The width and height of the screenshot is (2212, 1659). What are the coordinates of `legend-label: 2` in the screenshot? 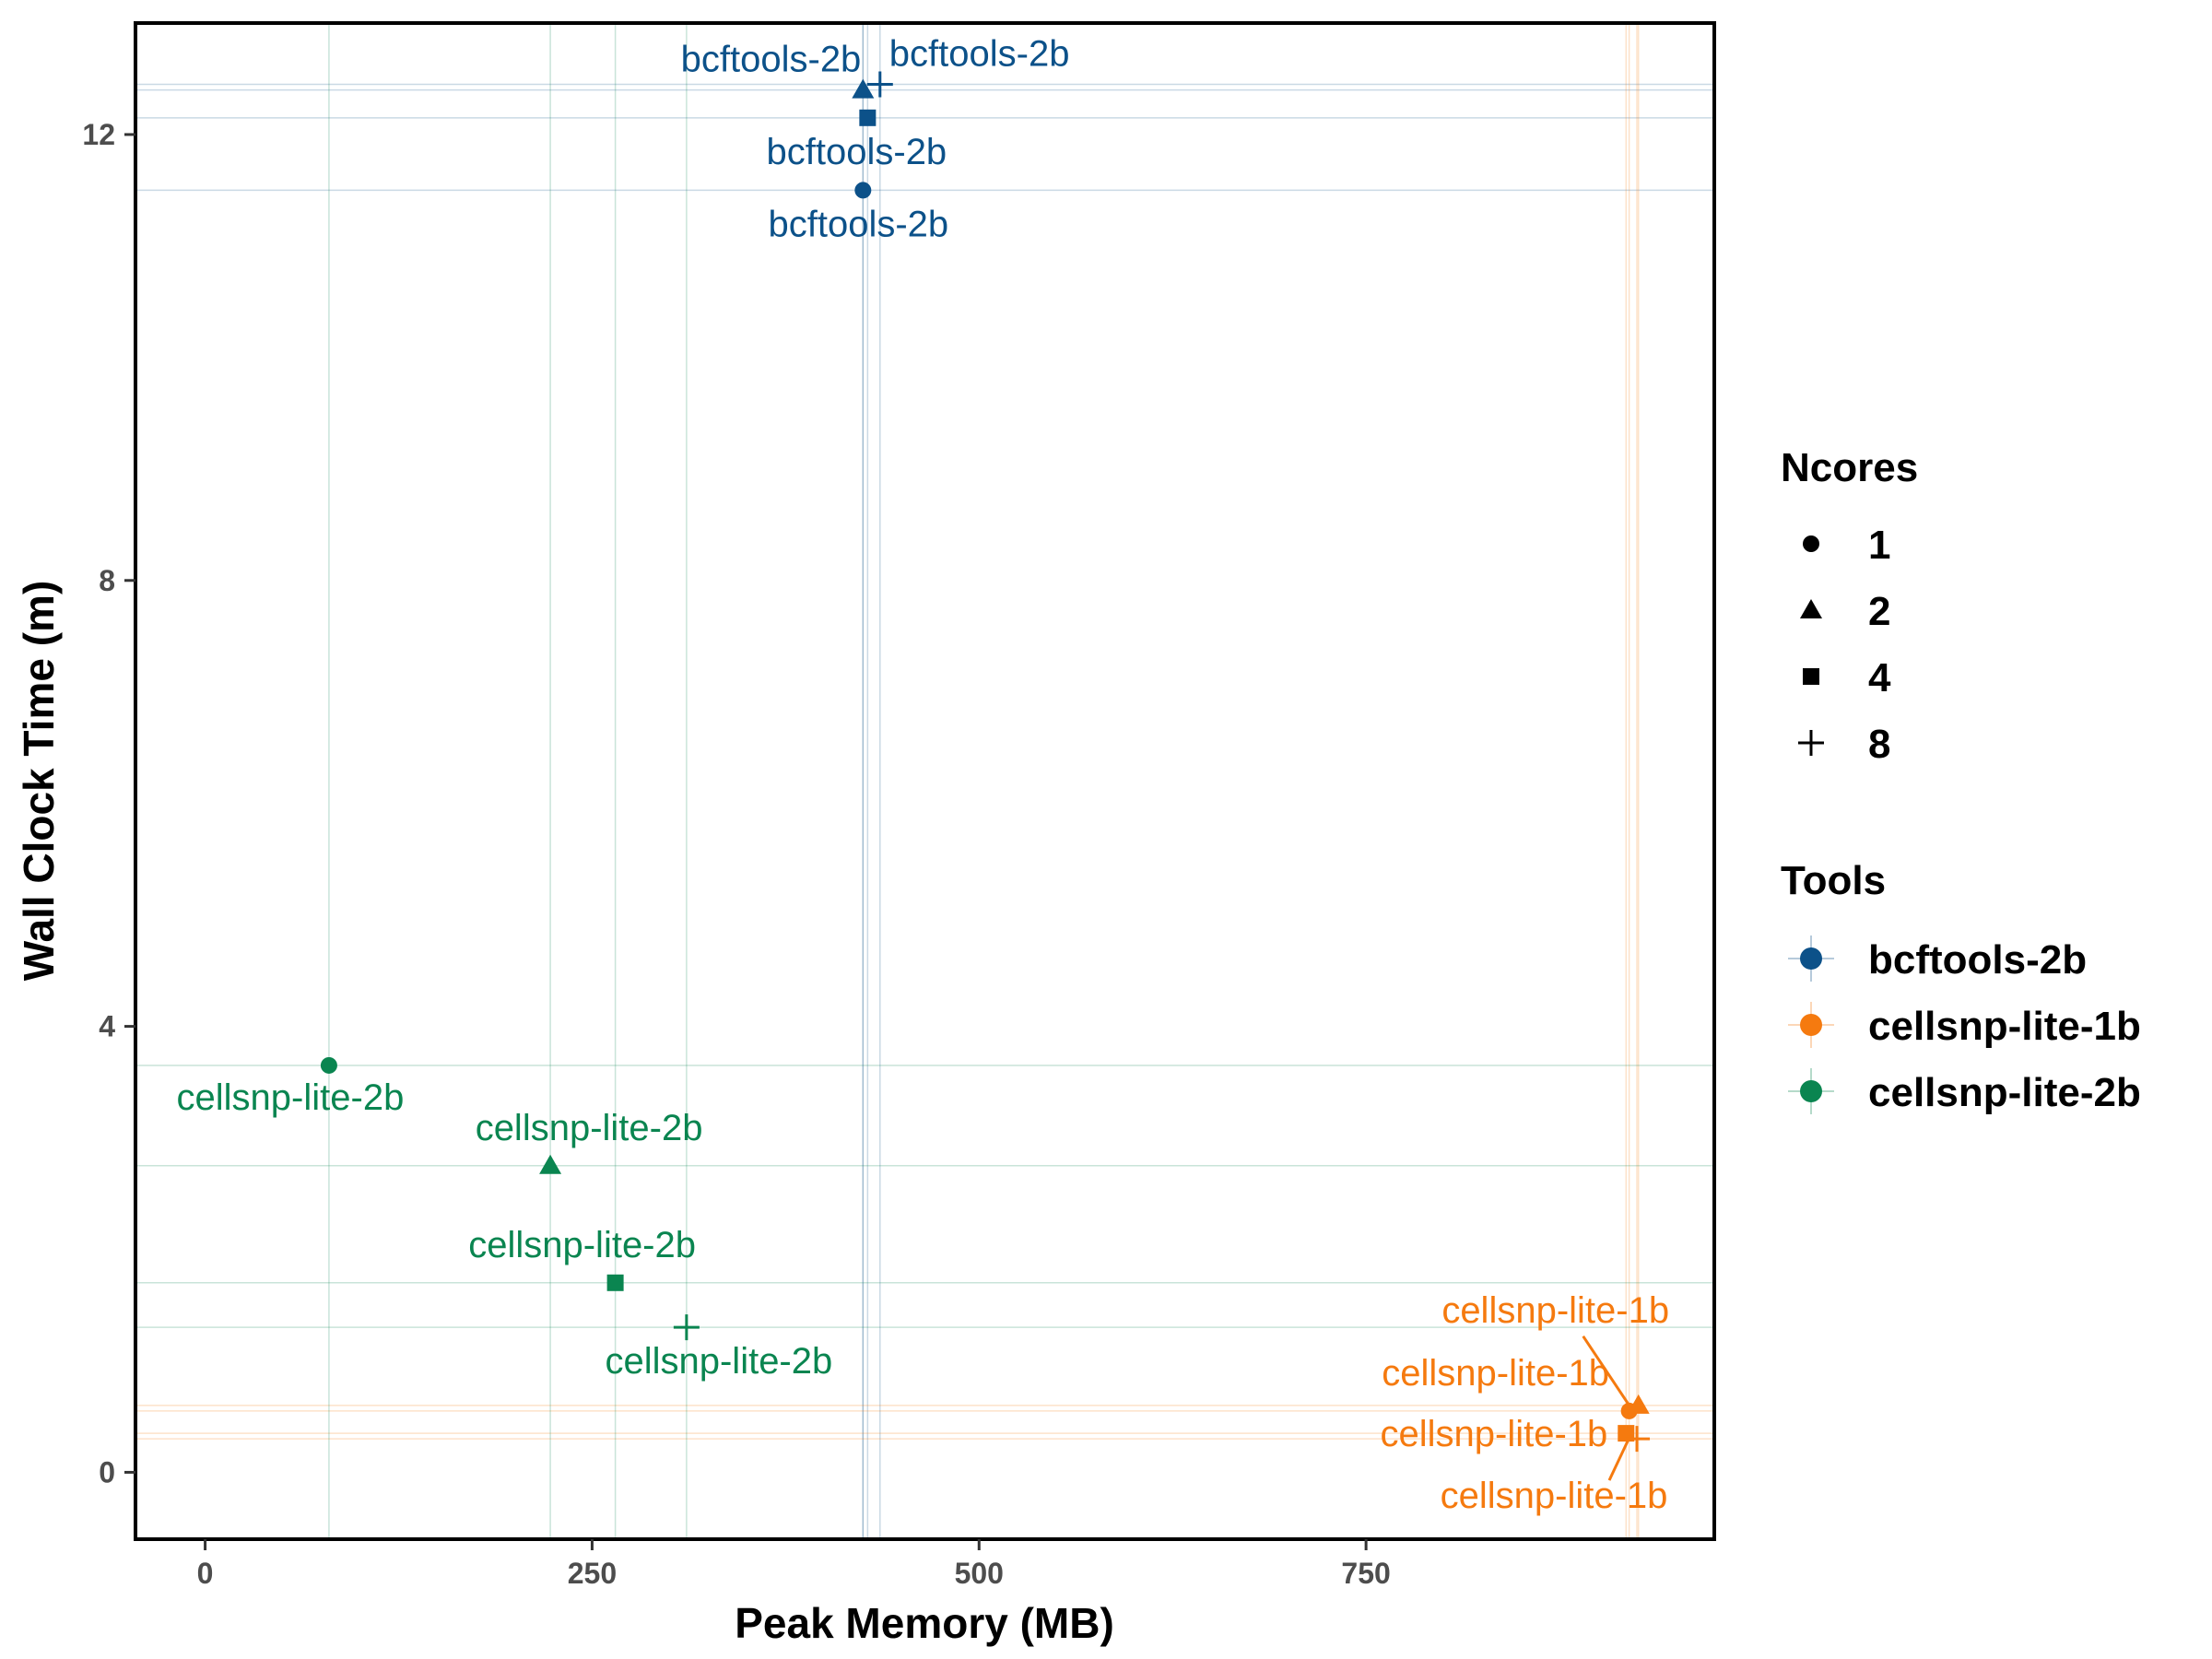 It's located at (1879, 611).